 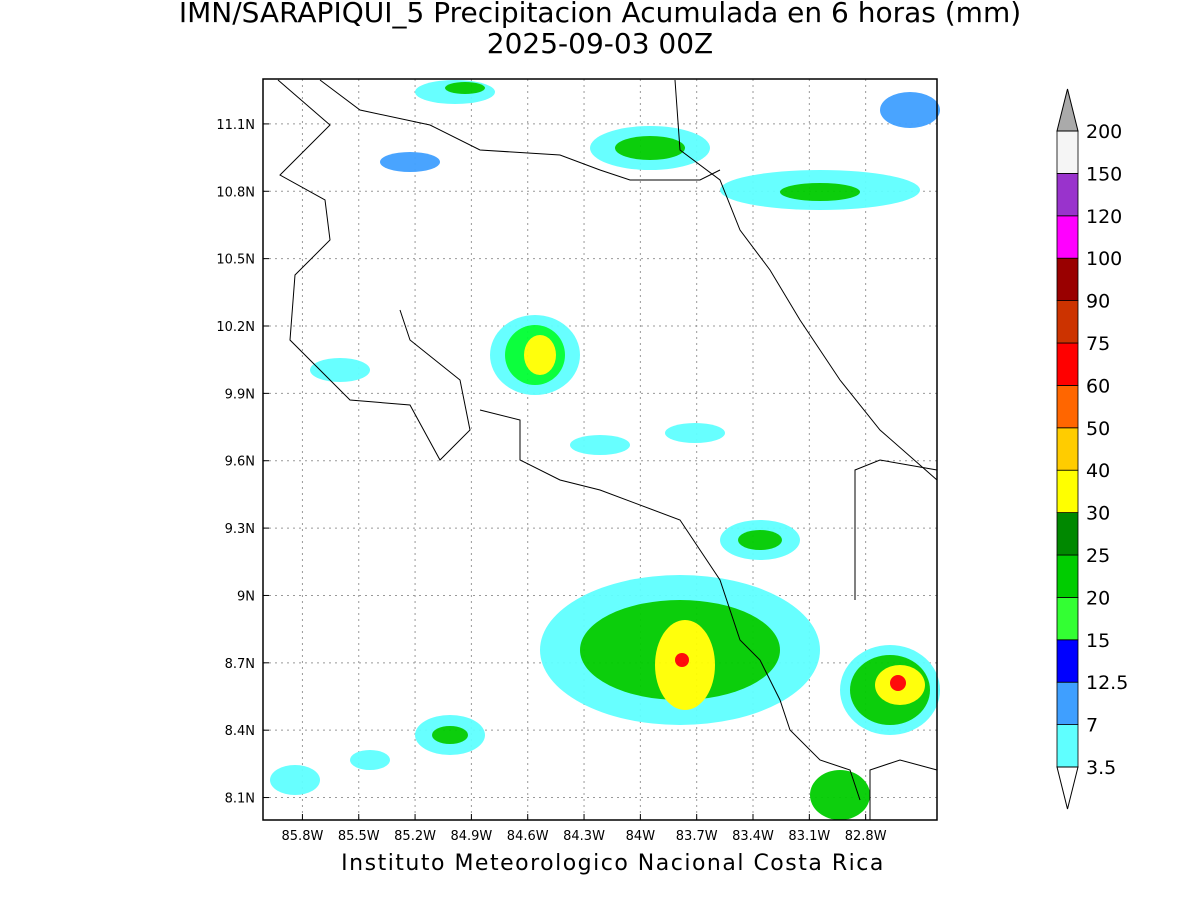 What do you see at coordinates (1098, 598) in the screenshot?
I see `colorbar-label: 20` at bounding box center [1098, 598].